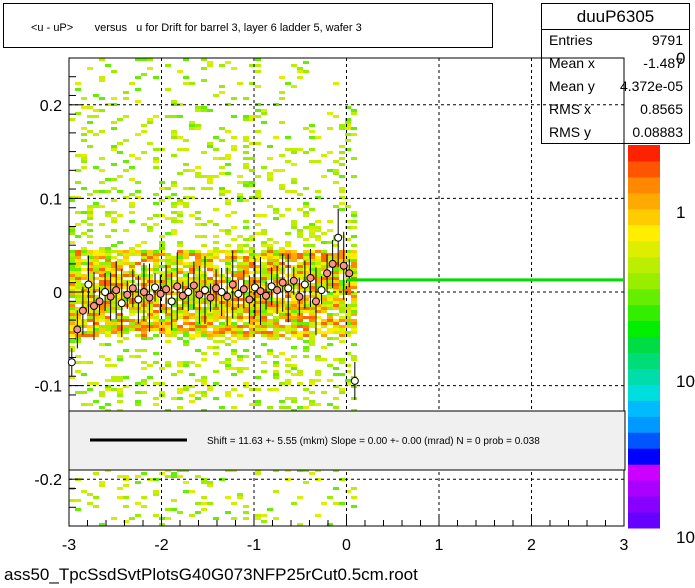 The height and width of the screenshot is (588, 695). I want to click on y-tick-label: 0, so click(57, 293).